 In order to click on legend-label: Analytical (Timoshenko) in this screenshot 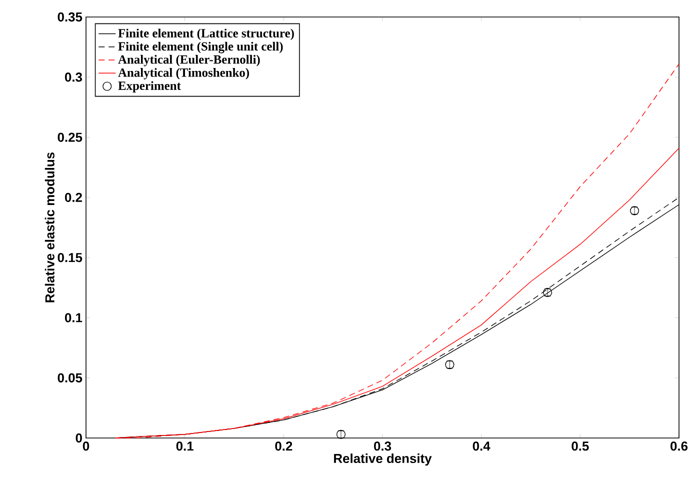, I will do `click(184, 74)`.